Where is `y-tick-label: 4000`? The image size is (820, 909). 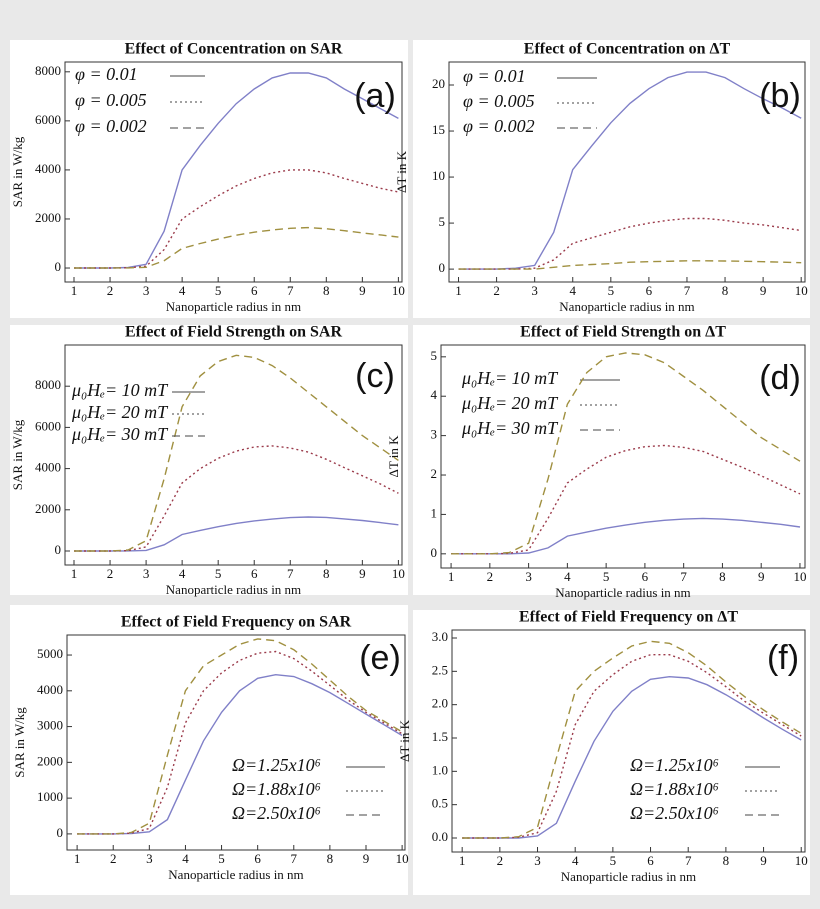
y-tick-label: 4000 is located at coordinates (50, 689).